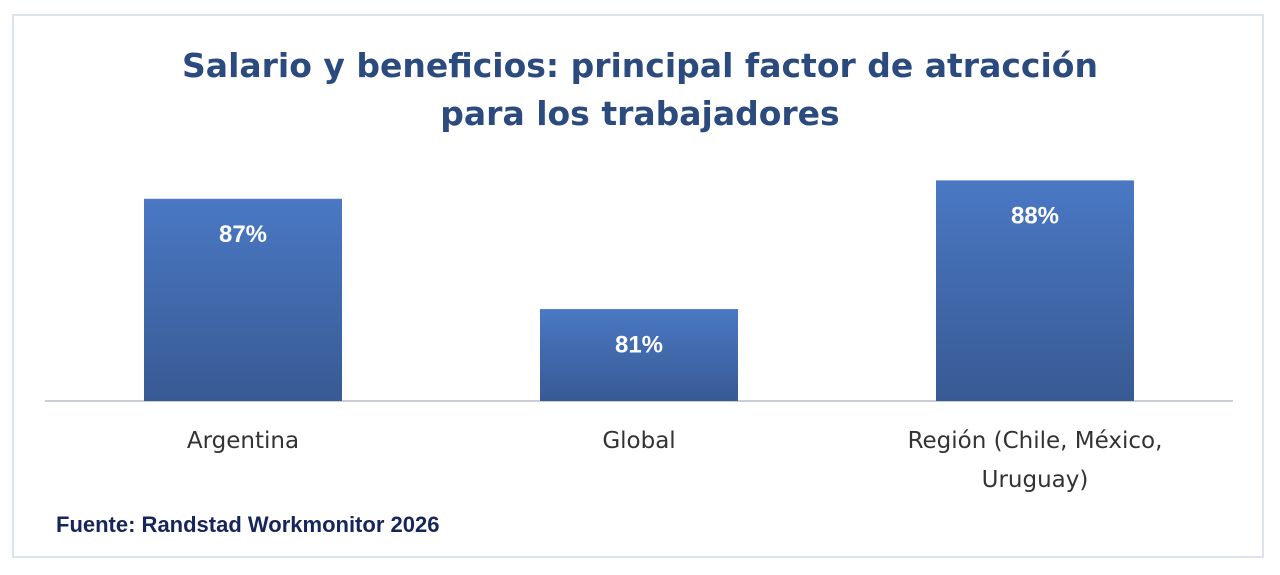 The height and width of the screenshot is (575, 1280). I want to click on x-tick-label: Argentina, so click(243, 441).